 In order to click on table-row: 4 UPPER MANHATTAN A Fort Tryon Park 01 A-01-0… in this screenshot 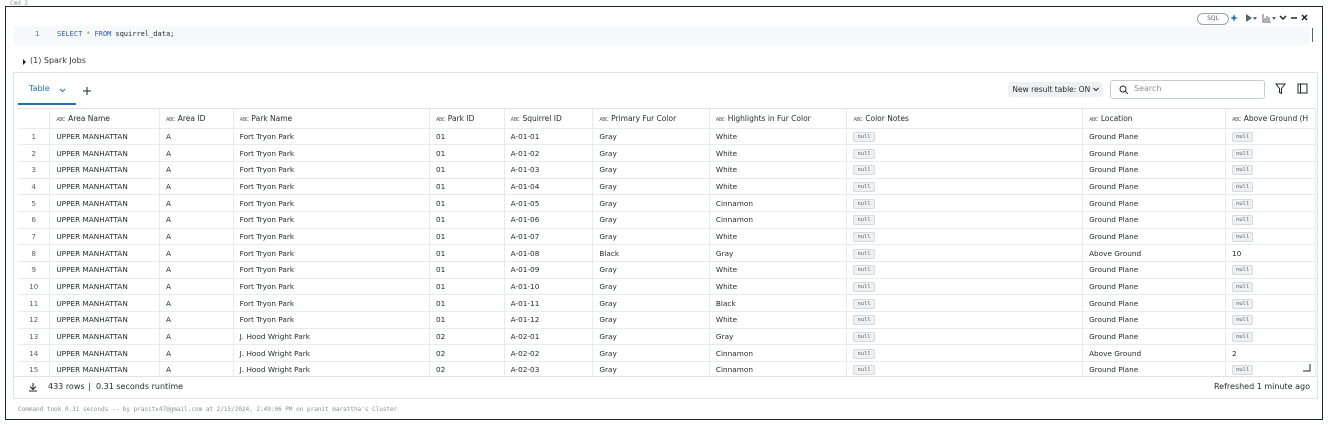, I will do `click(667, 187)`.